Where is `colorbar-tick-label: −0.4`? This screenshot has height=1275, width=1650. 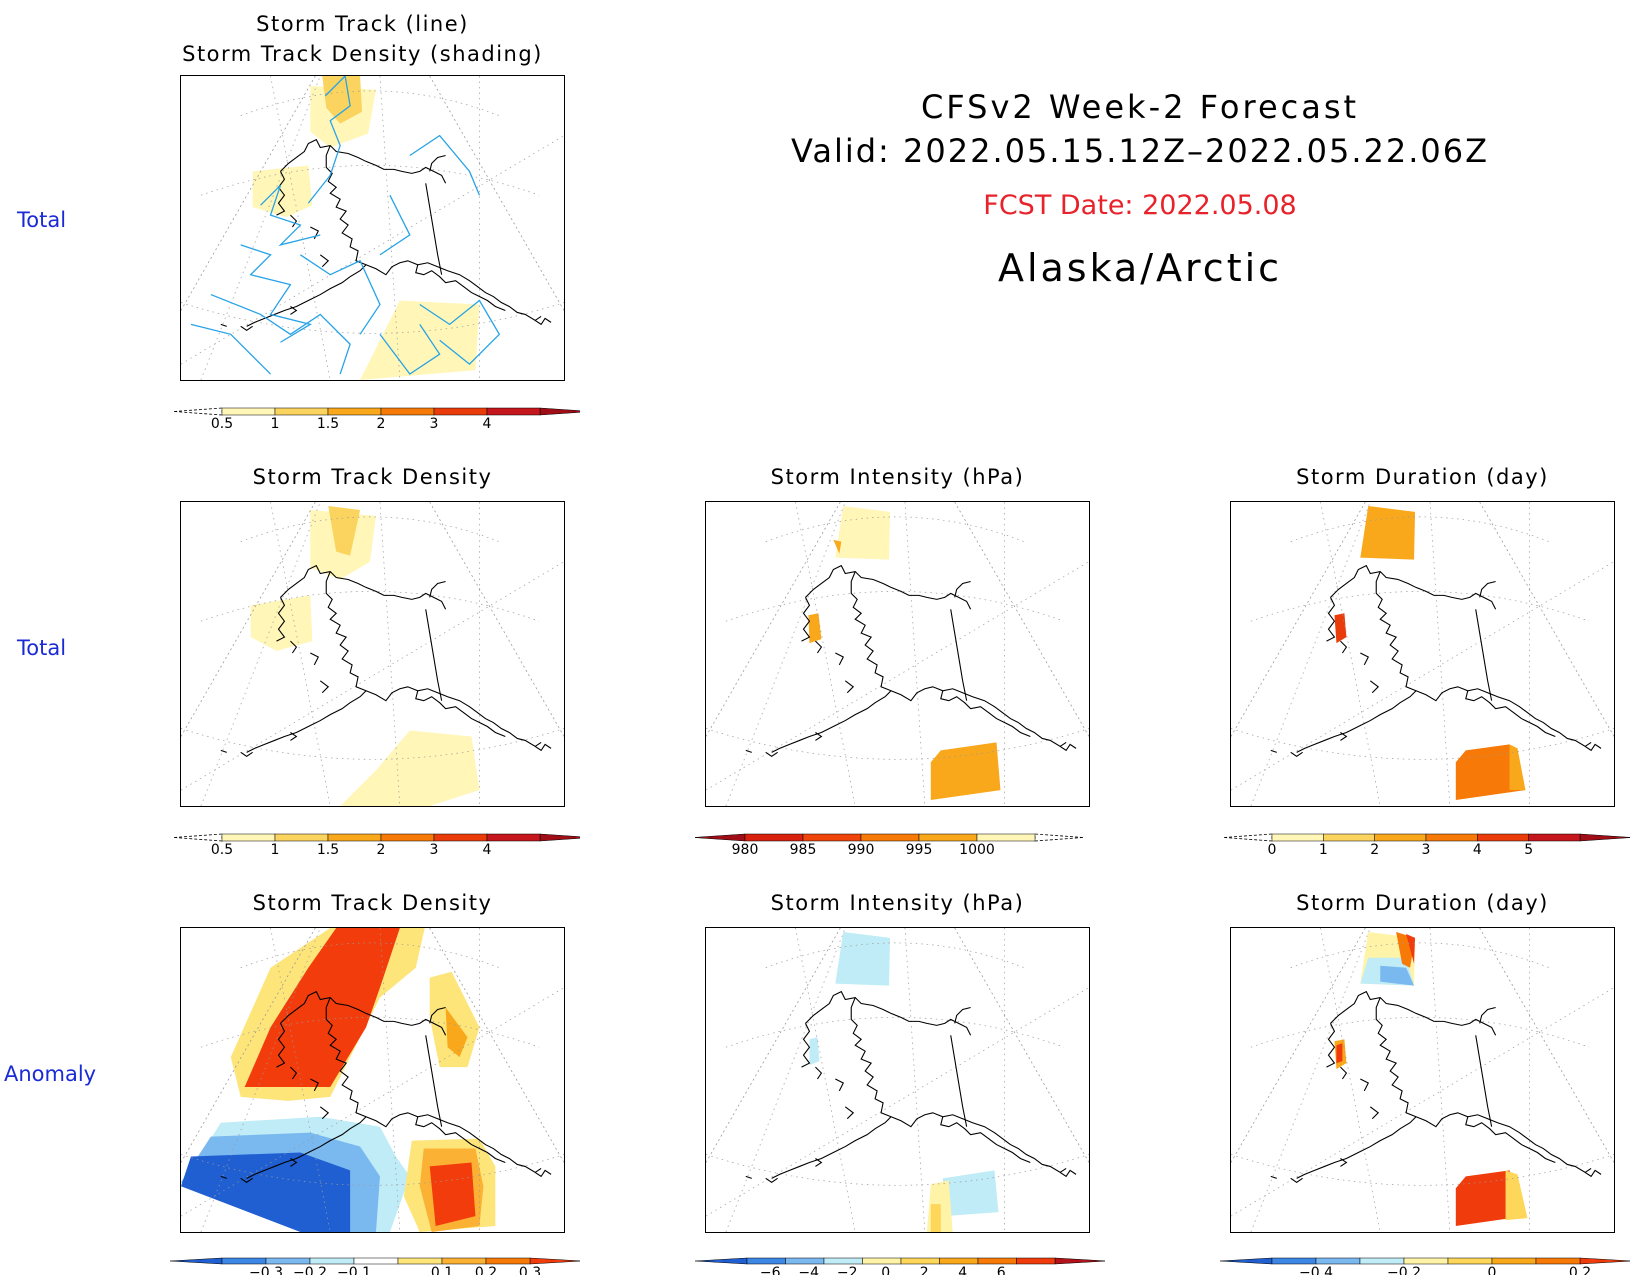
colorbar-tick-label: −0.4 is located at coordinates (1316, 1270).